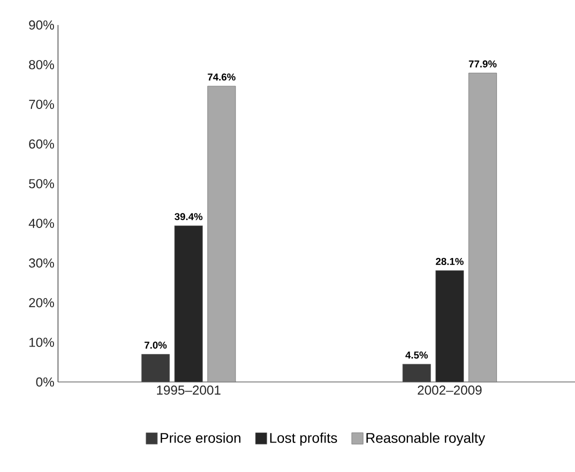  What do you see at coordinates (304, 439) in the screenshot?
I see `legend-label: Lost profits` at bounding box center [304, 439].